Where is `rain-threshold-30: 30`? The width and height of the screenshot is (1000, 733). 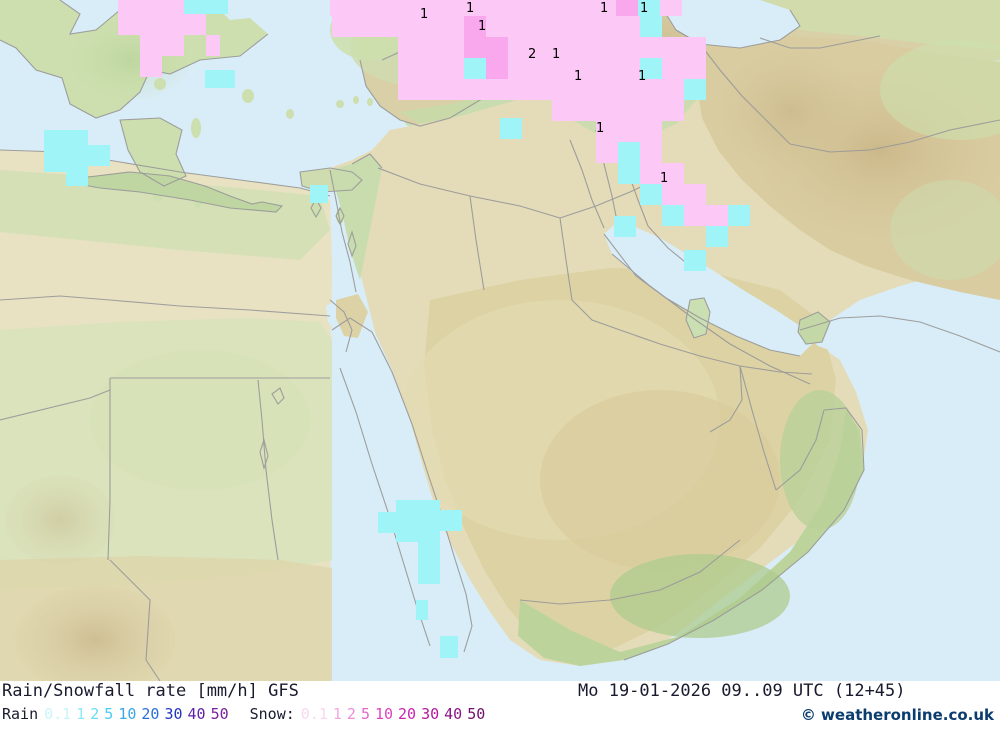 rain-threshold-30: 30 is located at coordinates (173, 714).